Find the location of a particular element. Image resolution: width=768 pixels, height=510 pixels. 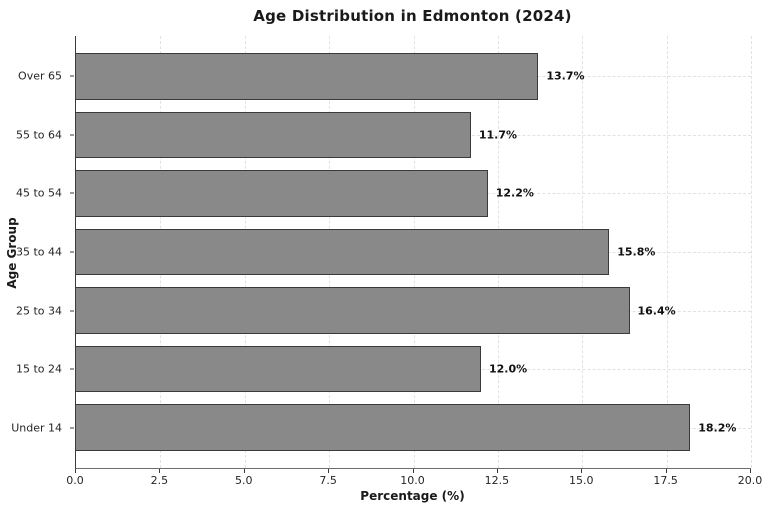

bar-value-label: 18.2% is located at coordinates (717, 428).